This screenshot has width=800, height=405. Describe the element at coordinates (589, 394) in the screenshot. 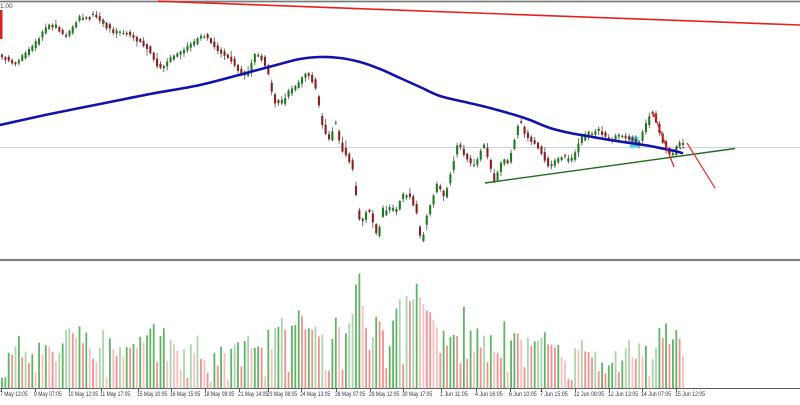

I see `svg-text: 11 Jun 08:05` at that location.